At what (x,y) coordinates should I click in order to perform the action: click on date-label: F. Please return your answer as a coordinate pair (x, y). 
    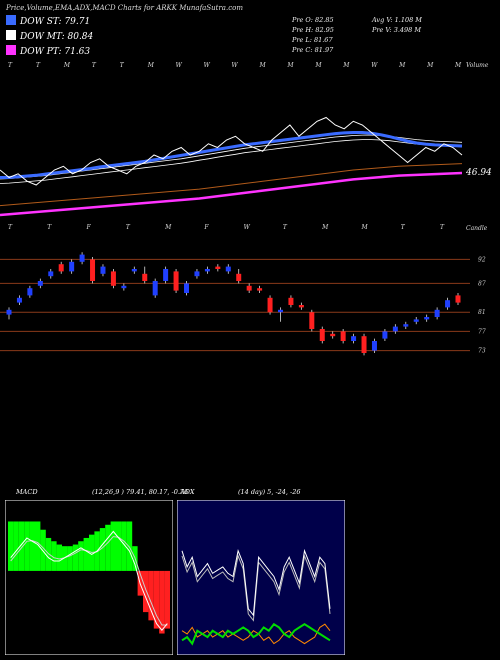
    Looking at the image, I should click on (88, 227).